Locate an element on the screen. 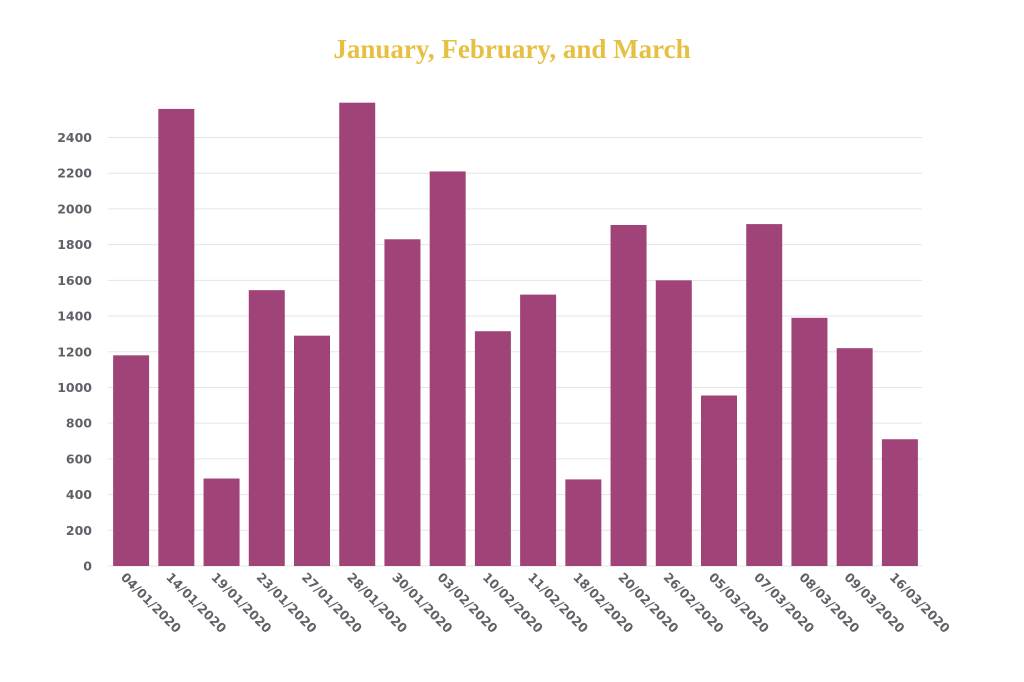 This screenshot has height=682, width=1024. y-tick-label: 600 is located at coordinates (79, 458).